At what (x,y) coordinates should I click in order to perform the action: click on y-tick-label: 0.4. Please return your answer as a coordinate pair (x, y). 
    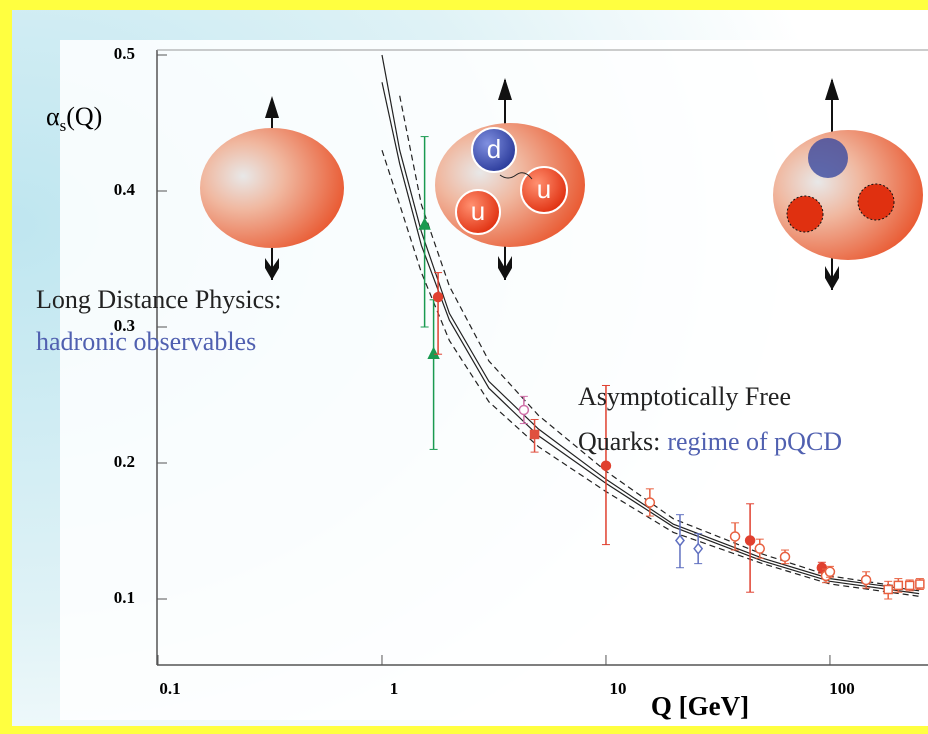
    Looking at the image, I should click on (125, 189).